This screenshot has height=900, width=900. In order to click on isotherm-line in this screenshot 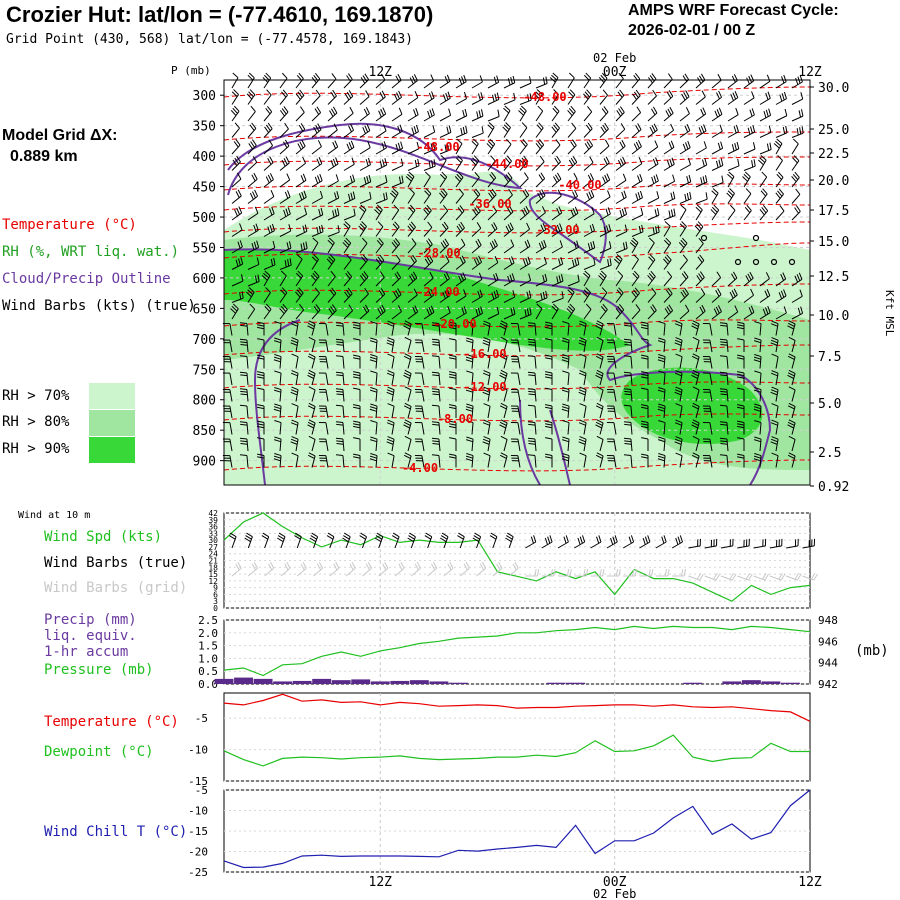, I will do `click(517, 350)`.